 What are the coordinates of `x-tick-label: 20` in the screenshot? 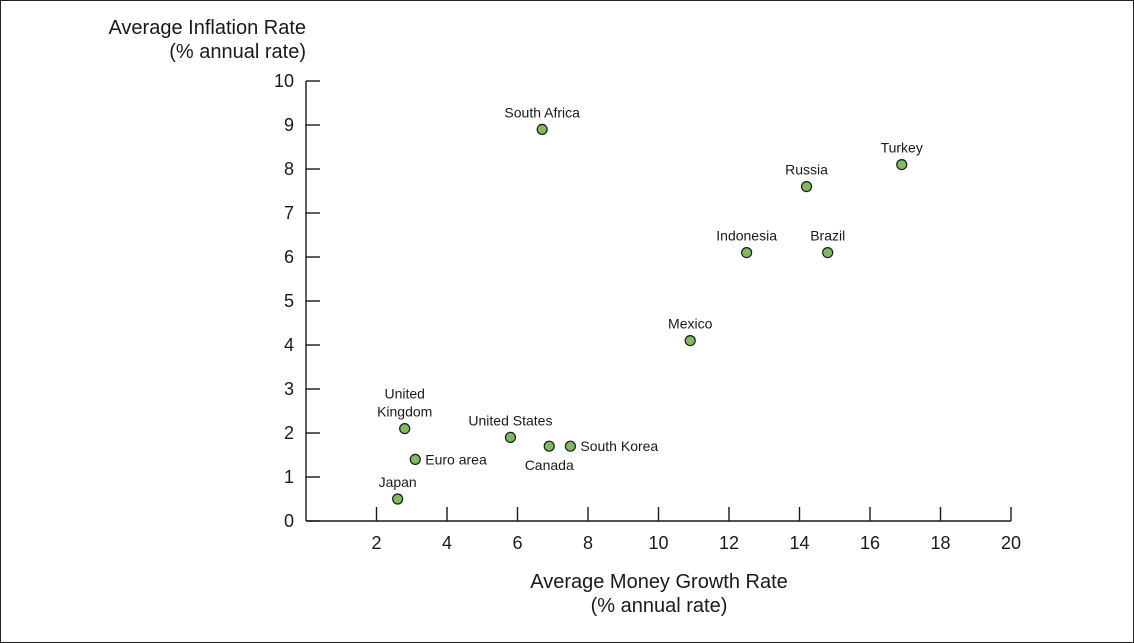 It's located at (1011, 543).